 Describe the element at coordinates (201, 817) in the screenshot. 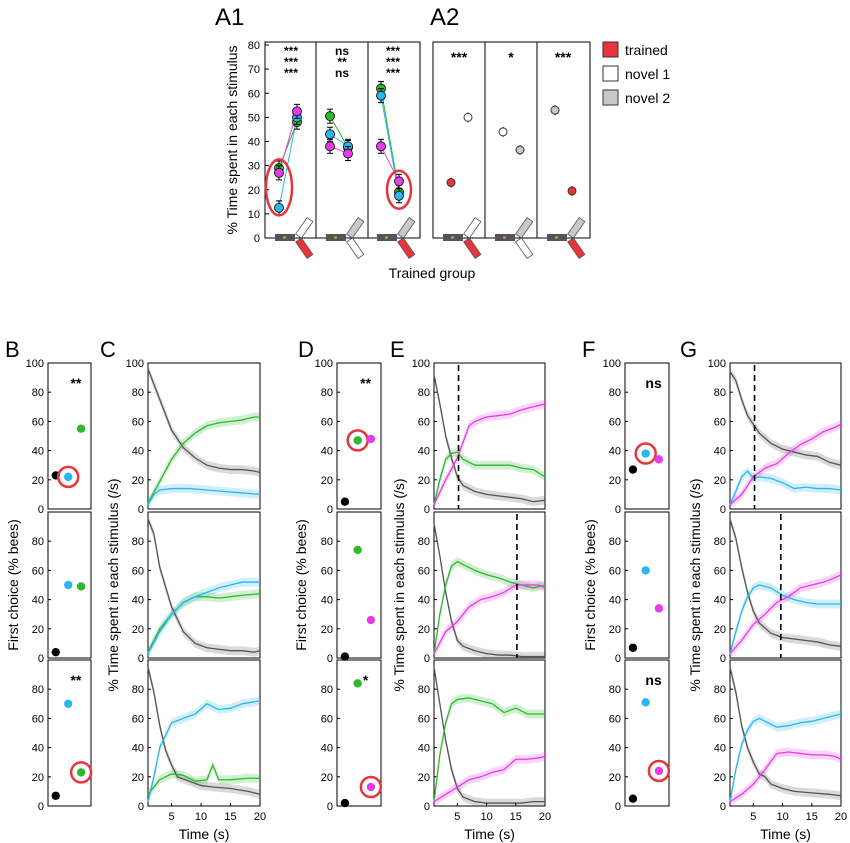

I see `xtick-label: 10` at that location.